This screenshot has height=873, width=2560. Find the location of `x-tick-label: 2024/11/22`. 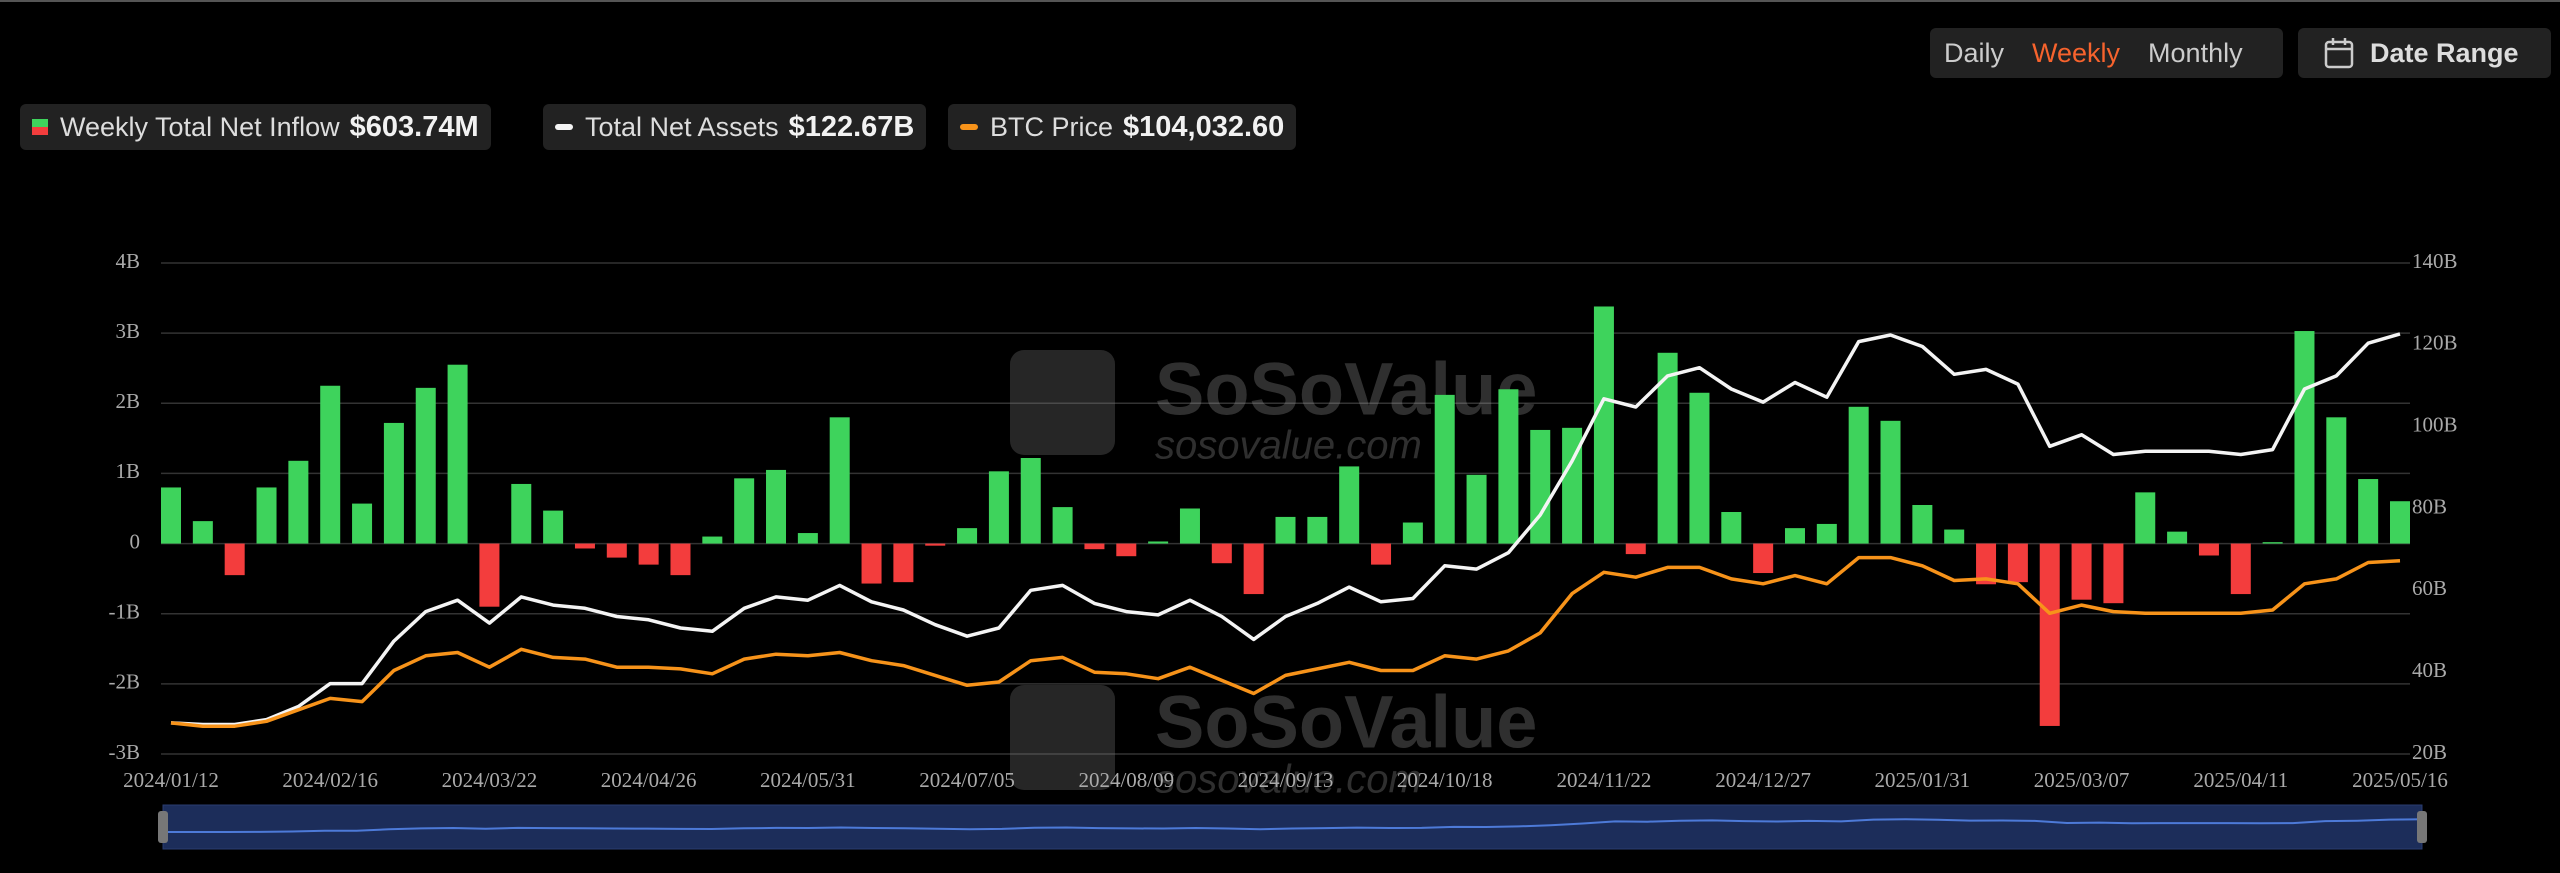

x-tick-label: 2024/11/22 is located at coordinates (1603, 780).